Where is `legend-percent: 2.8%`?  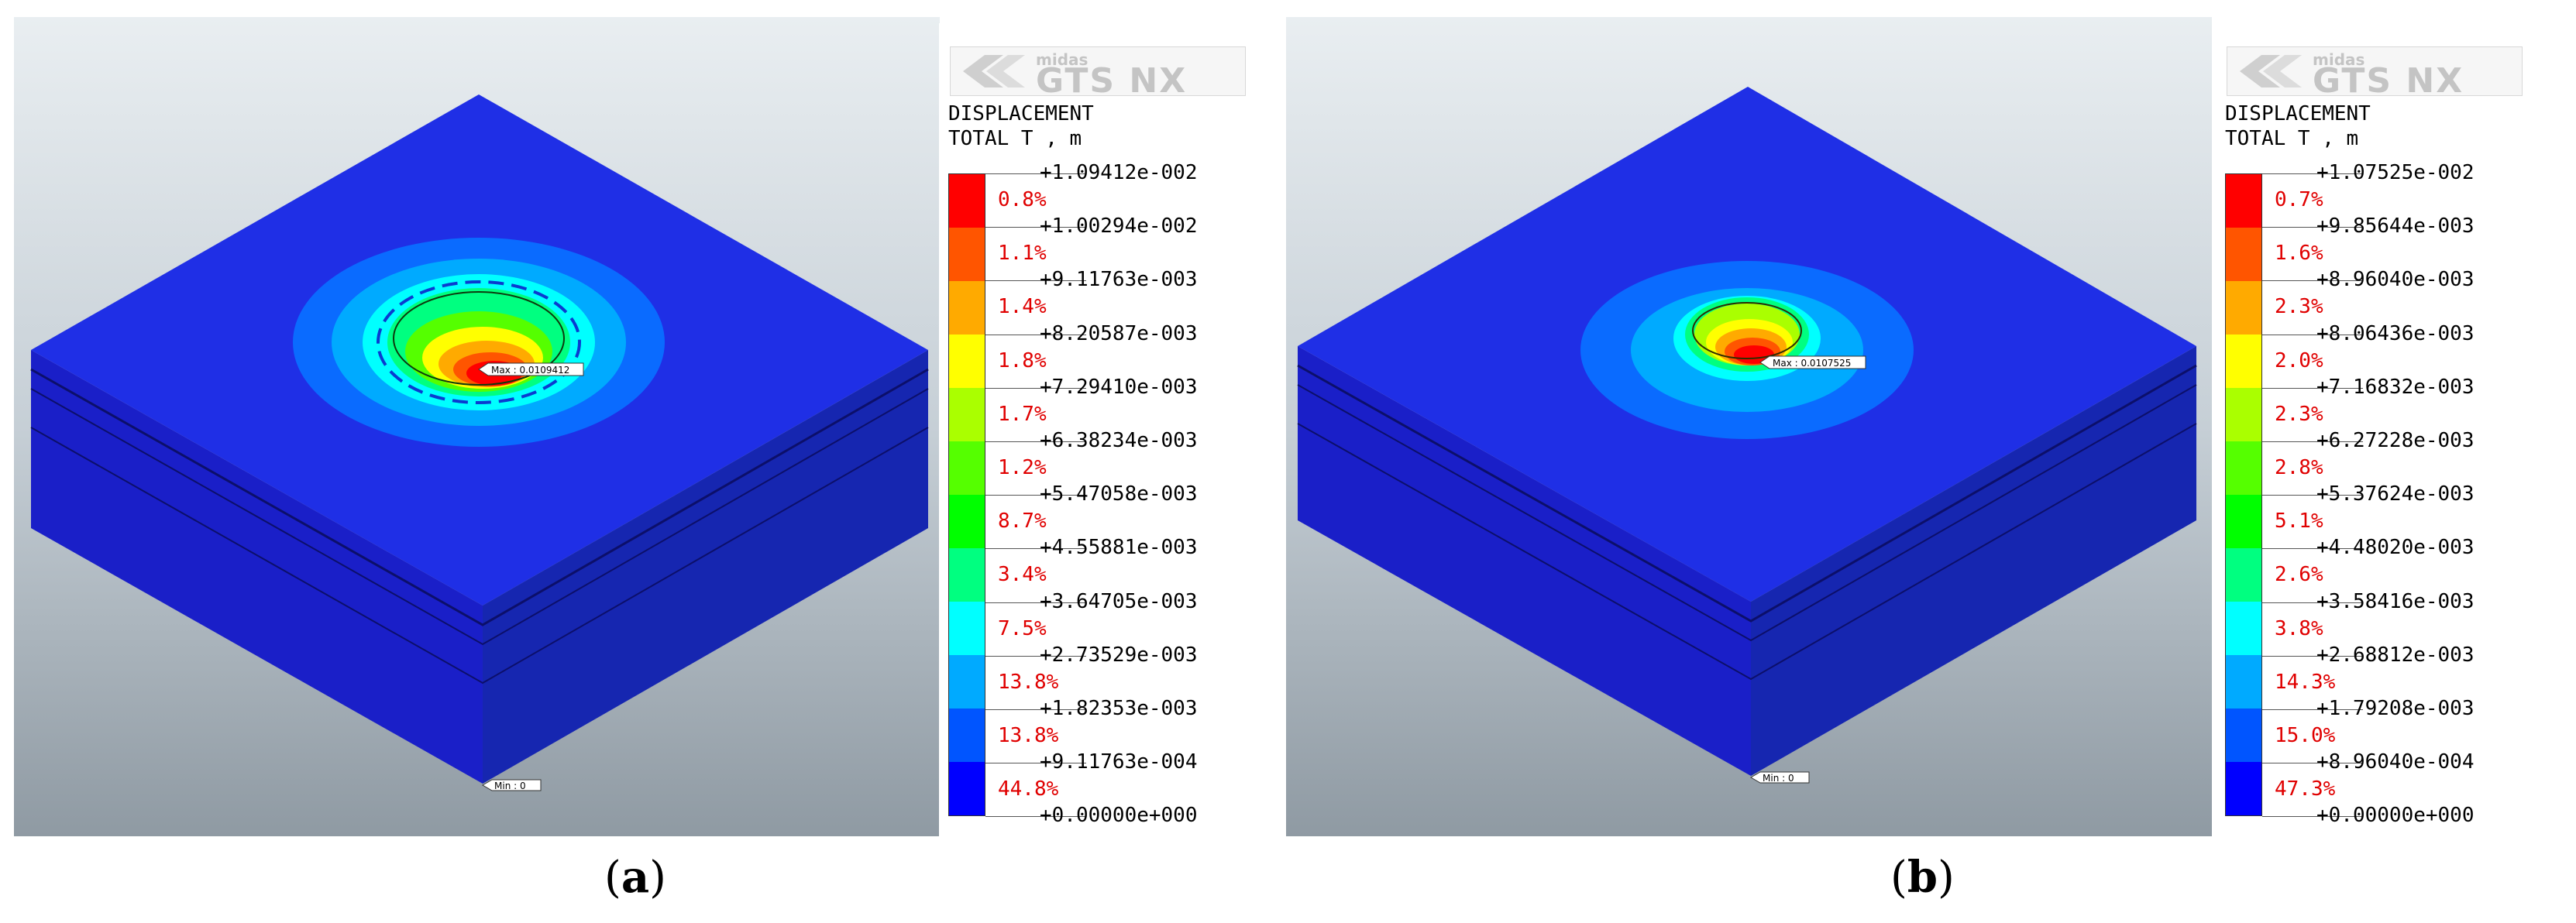 legend-percent: 2.8% is located at coordinates (2299, 467).